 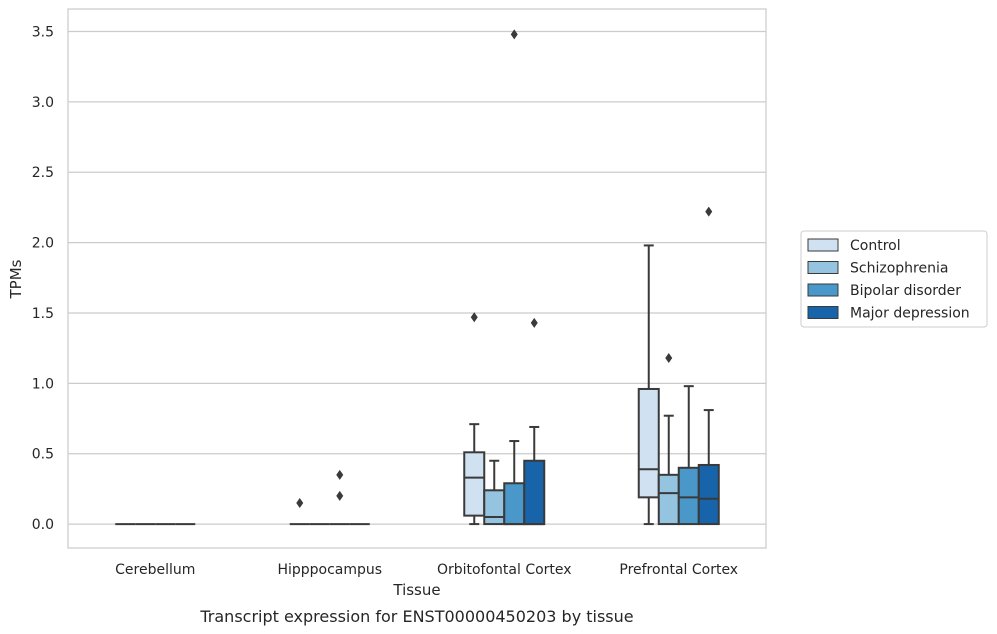 I want to click on legend-label: Bipolar disorder, so click(x=905, y=291).